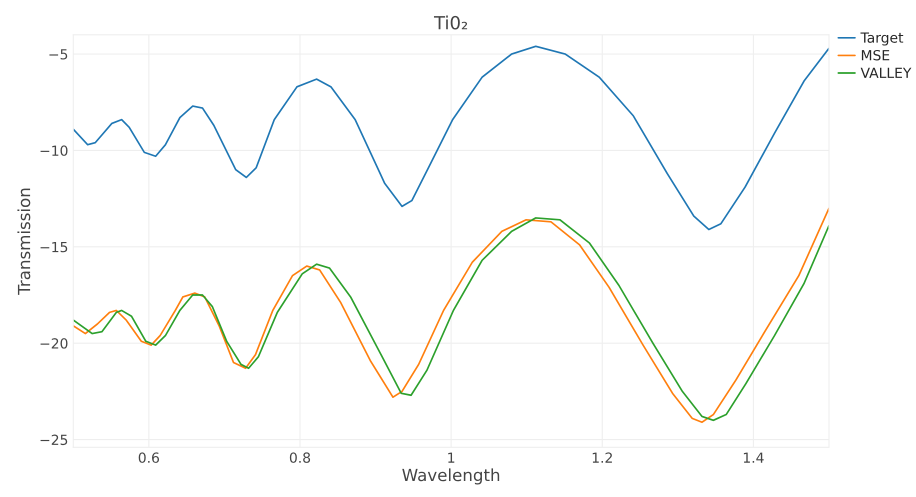  What do you see at coordinates (882, 39) in the screenshot?
I see `legend-label: Target` at bounding box center [882, 39].